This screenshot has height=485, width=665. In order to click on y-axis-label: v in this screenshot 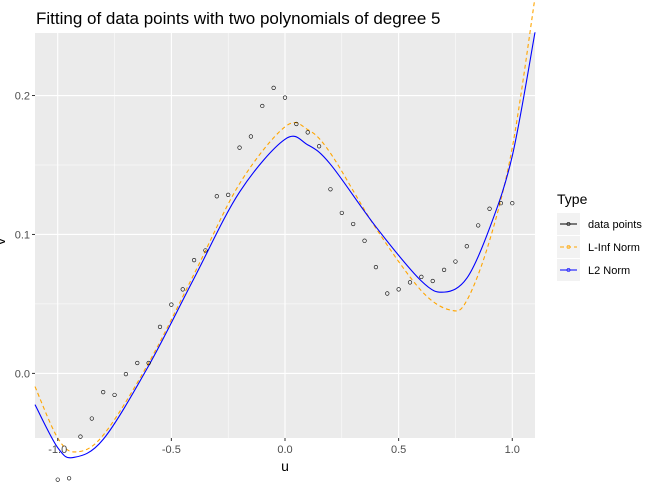, I will do `click(4, 241)`.